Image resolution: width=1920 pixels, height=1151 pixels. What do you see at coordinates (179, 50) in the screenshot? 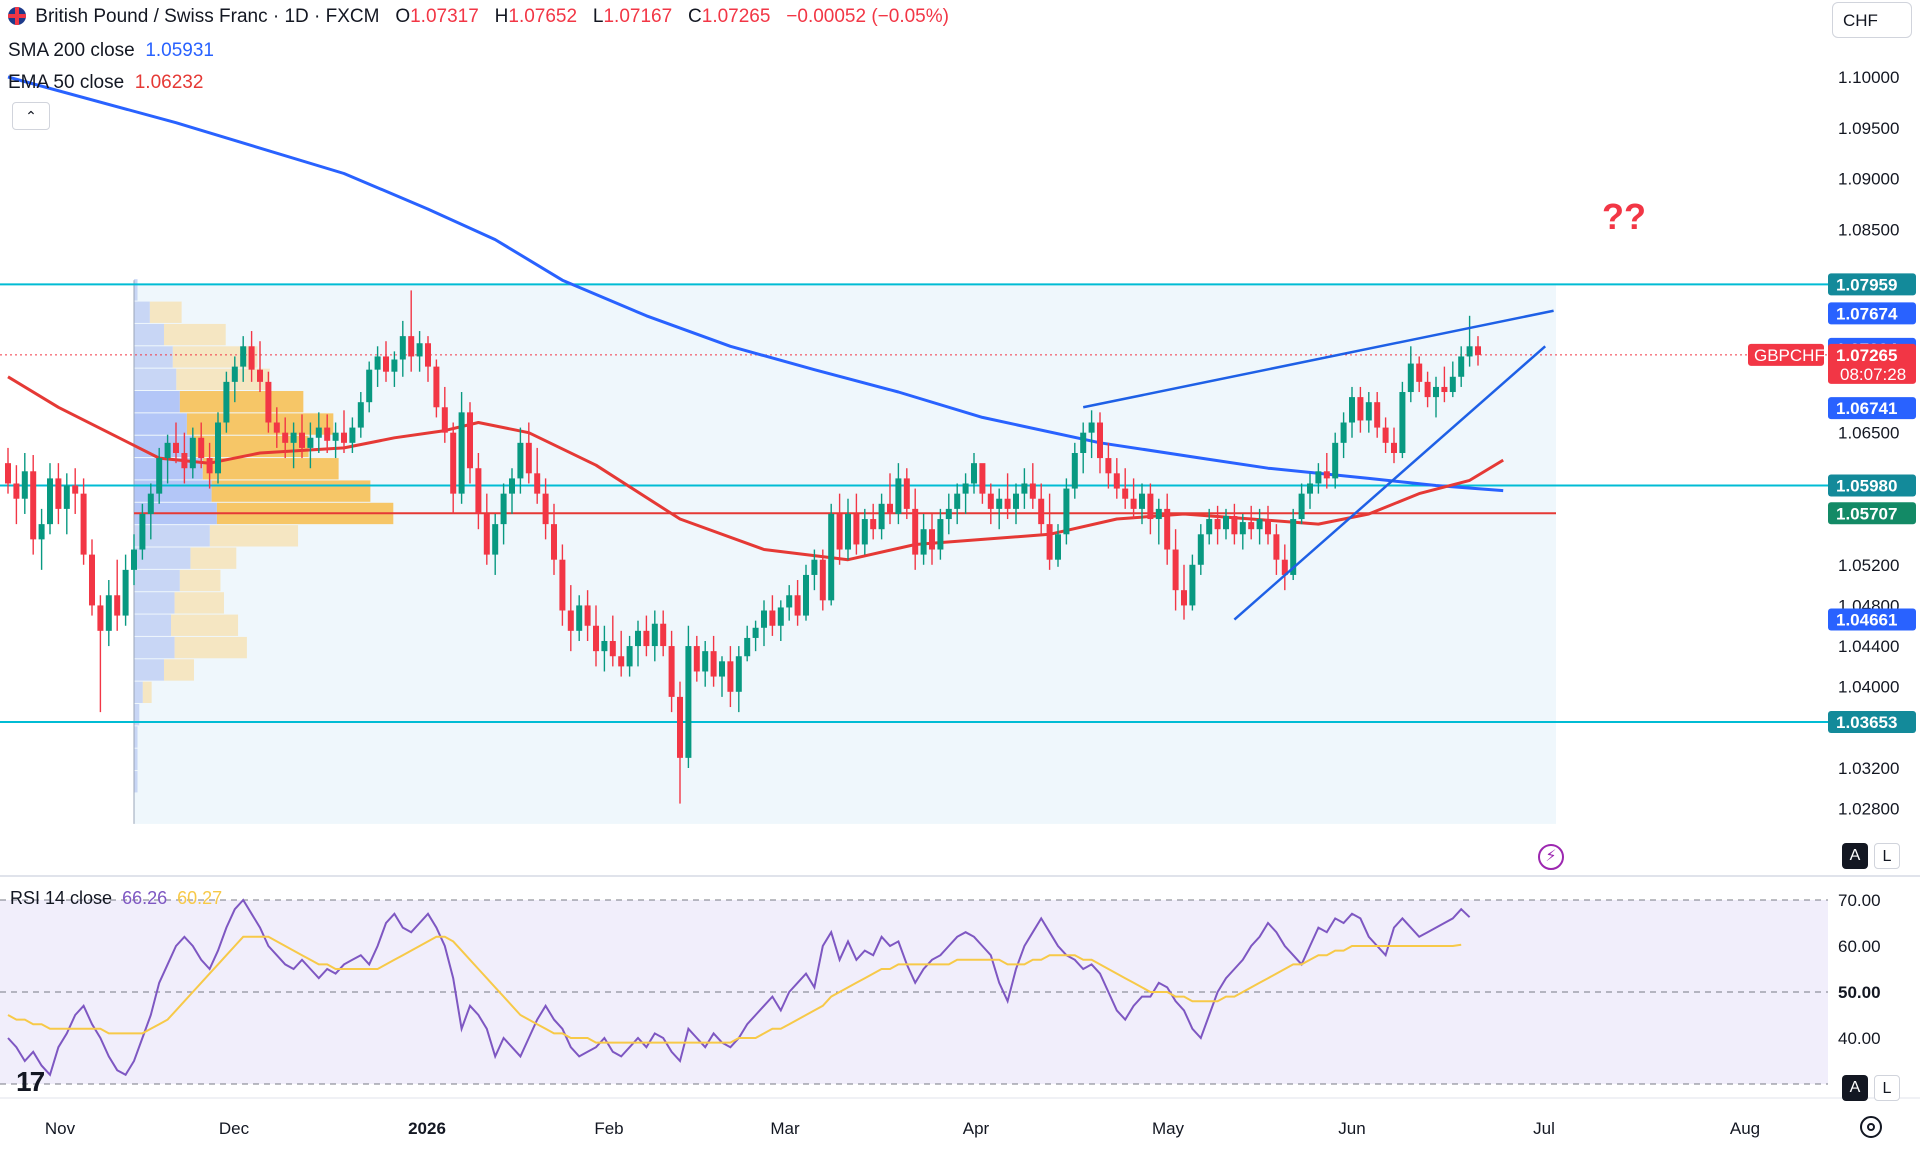
I see `sma-value: 1.05931` at bounding box center [179, 50].